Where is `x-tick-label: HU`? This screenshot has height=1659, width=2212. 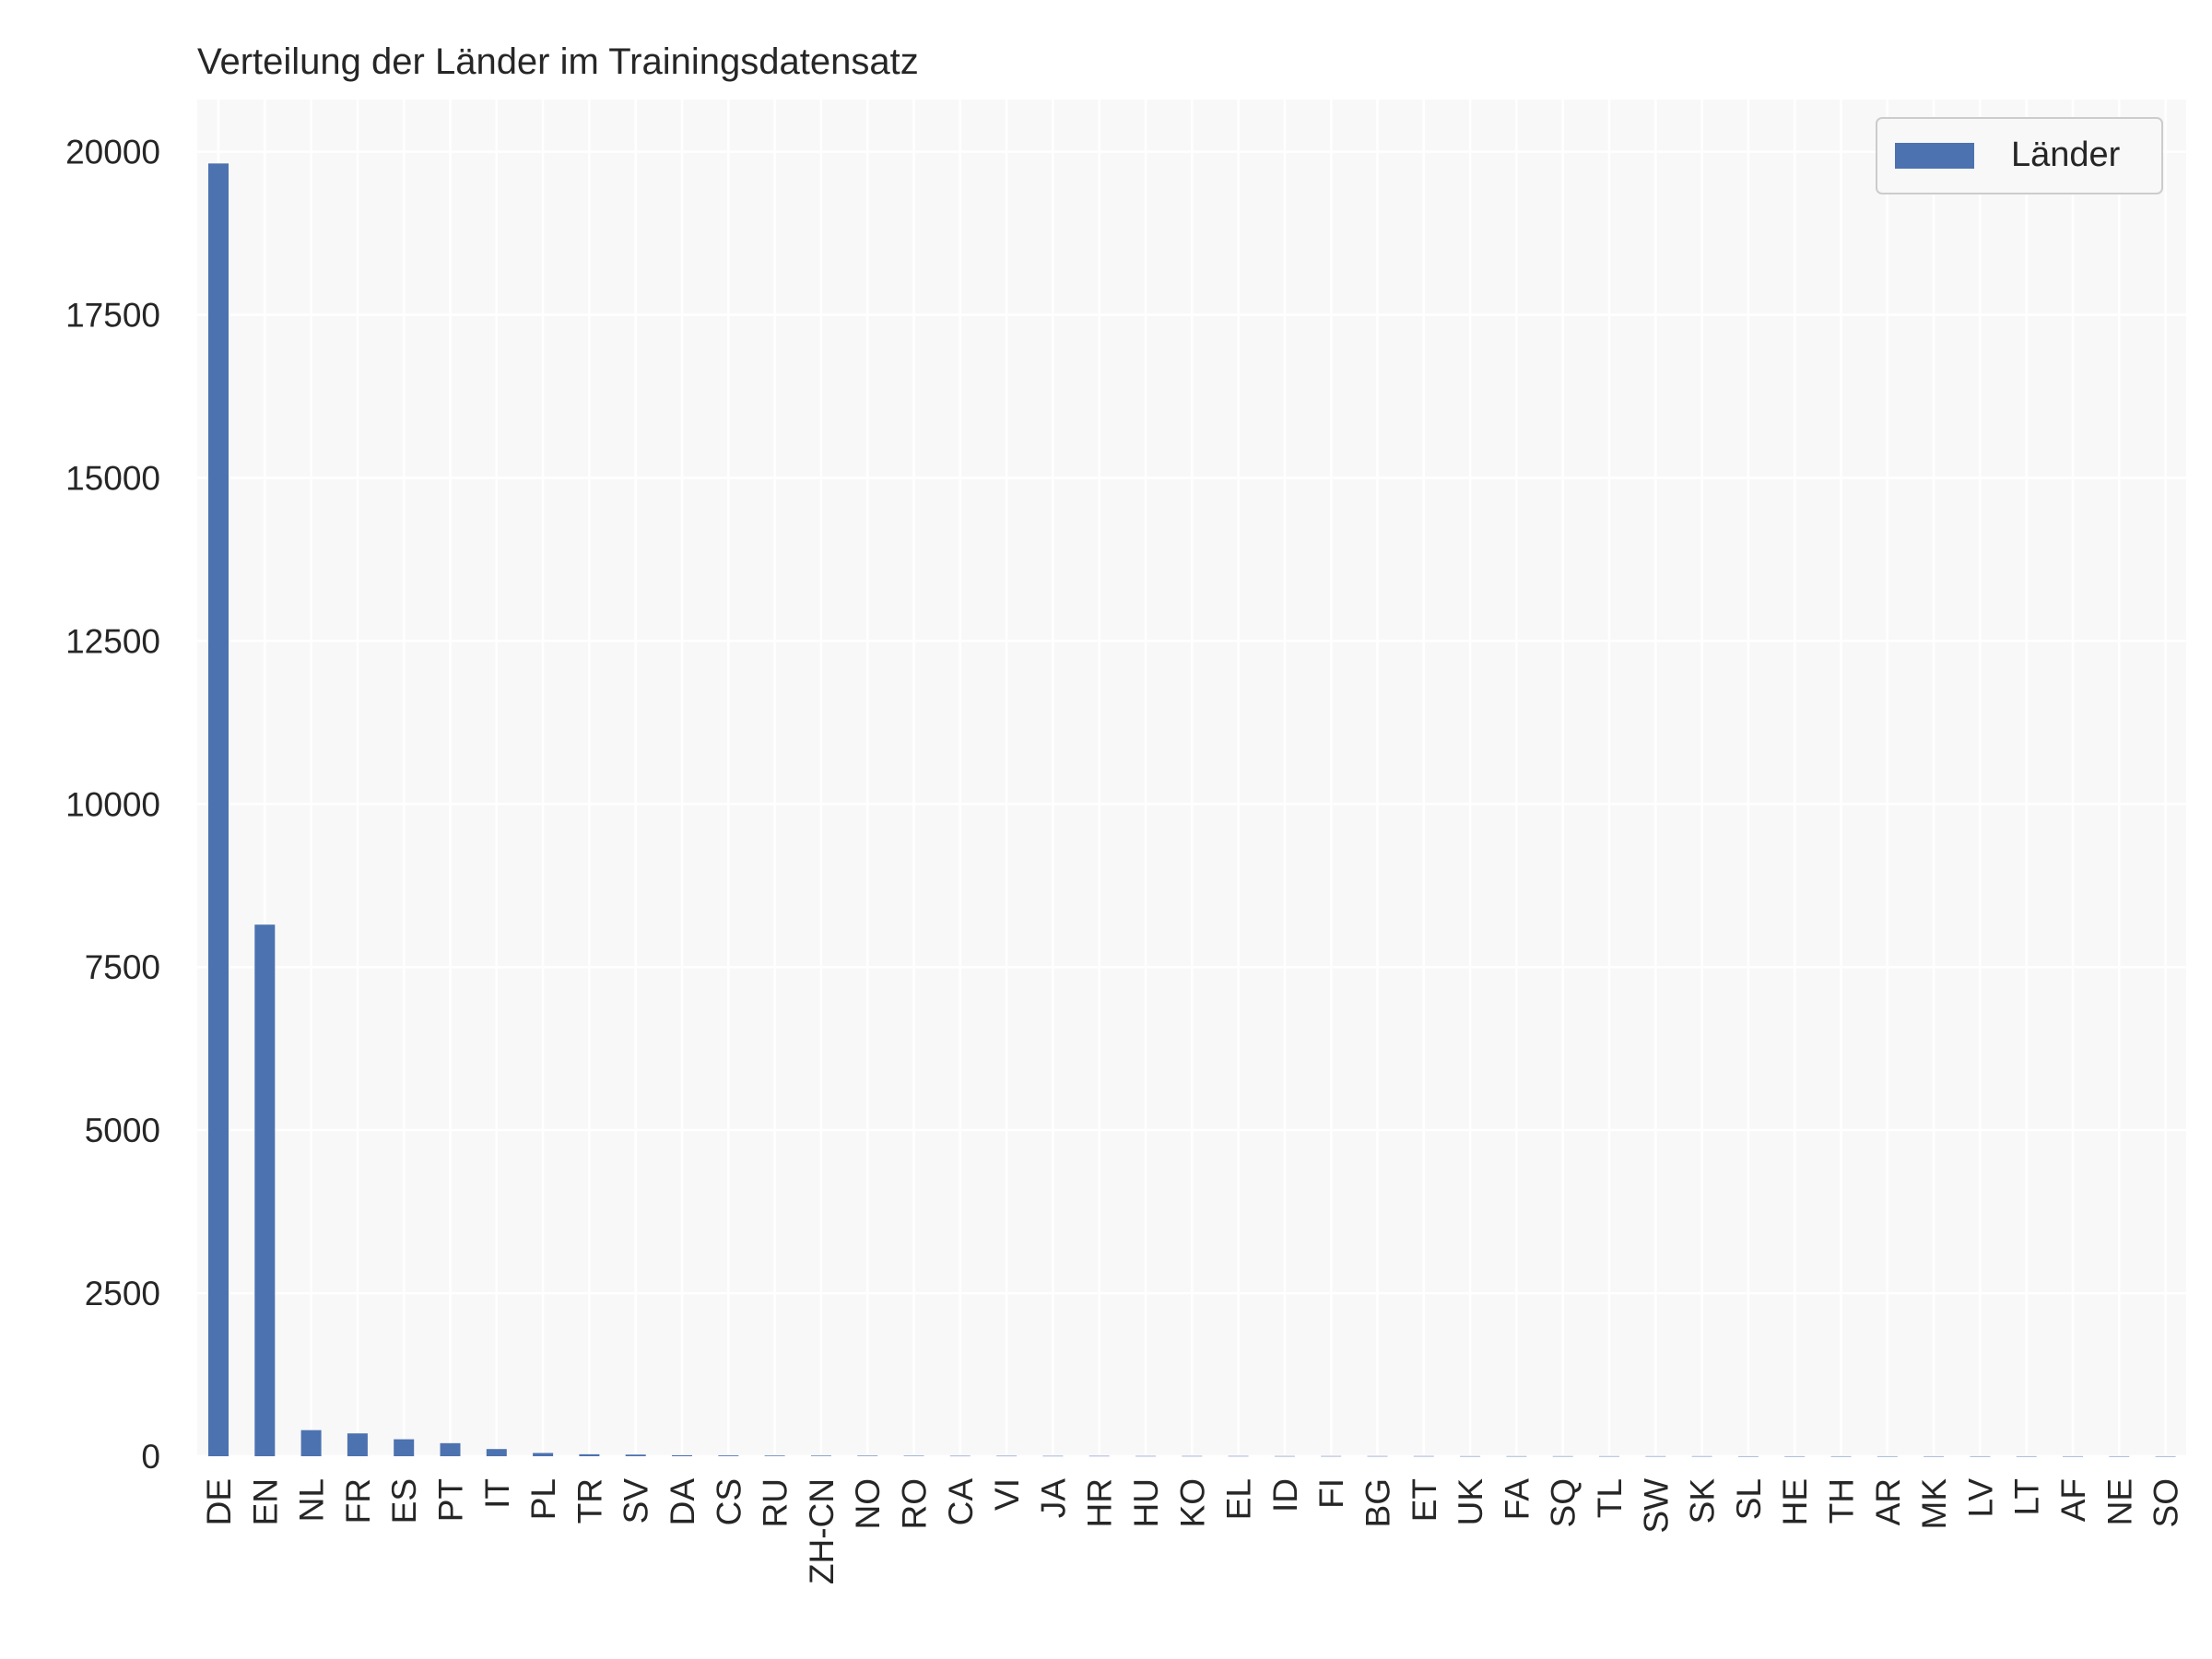
x-tick-label: HU is located at coordinates (1146, 1502).